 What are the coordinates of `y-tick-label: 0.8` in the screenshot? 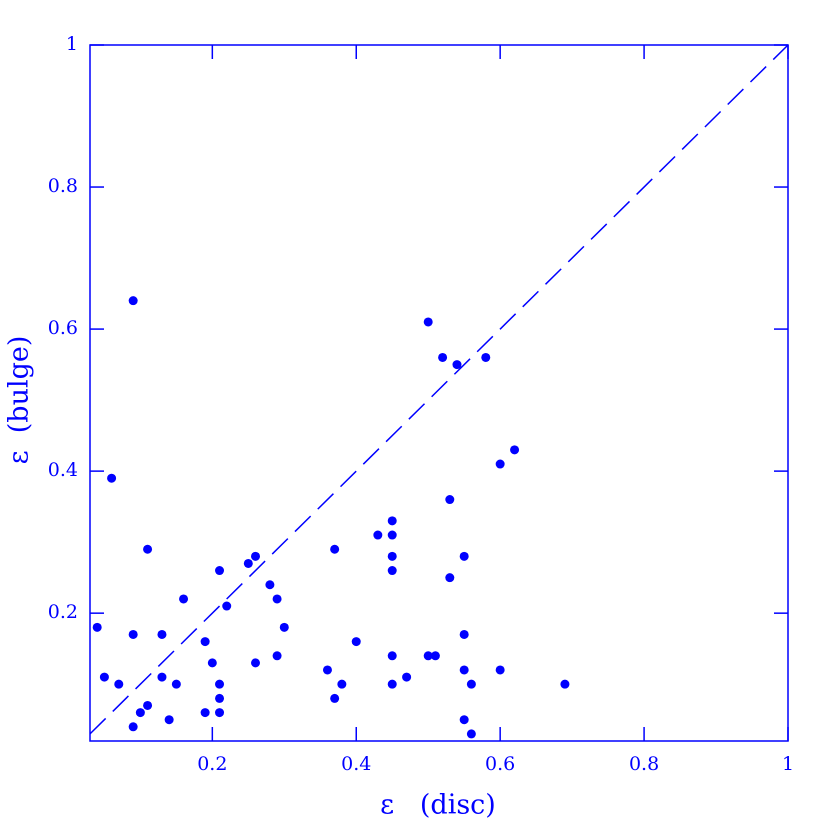 It's located at (63, 186).